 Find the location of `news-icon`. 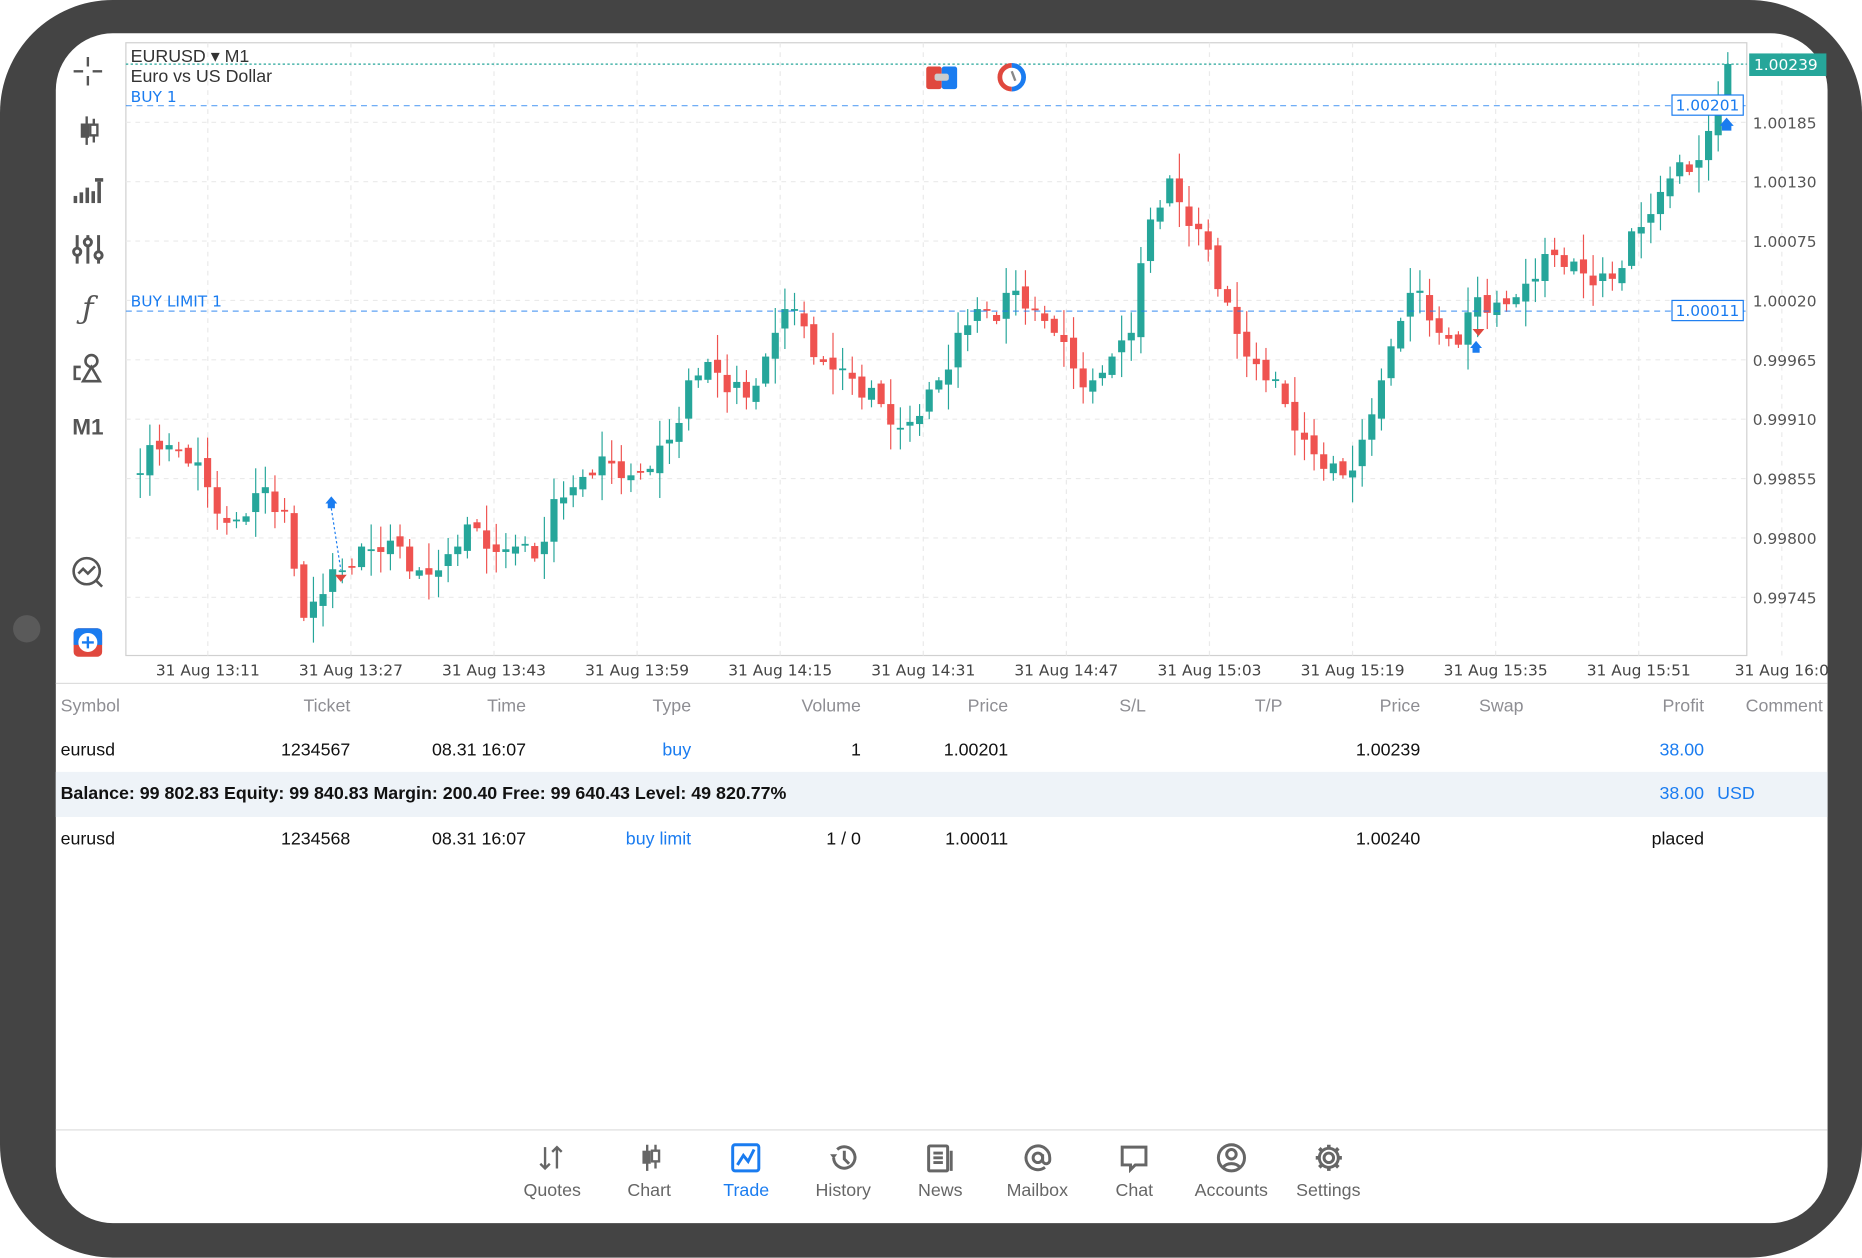

news-icon is located at coordinates (939, 1158).